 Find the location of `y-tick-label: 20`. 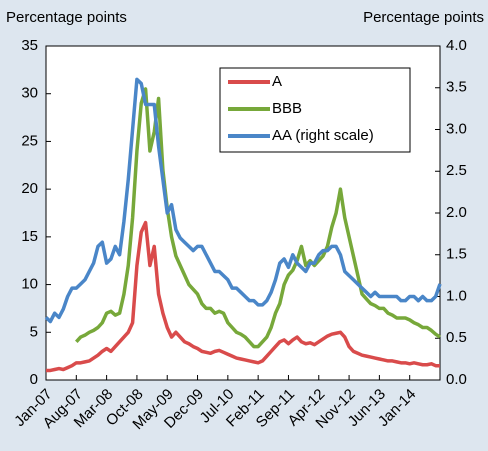

y-tick-label: 20 is located at coordinates (29, 188).